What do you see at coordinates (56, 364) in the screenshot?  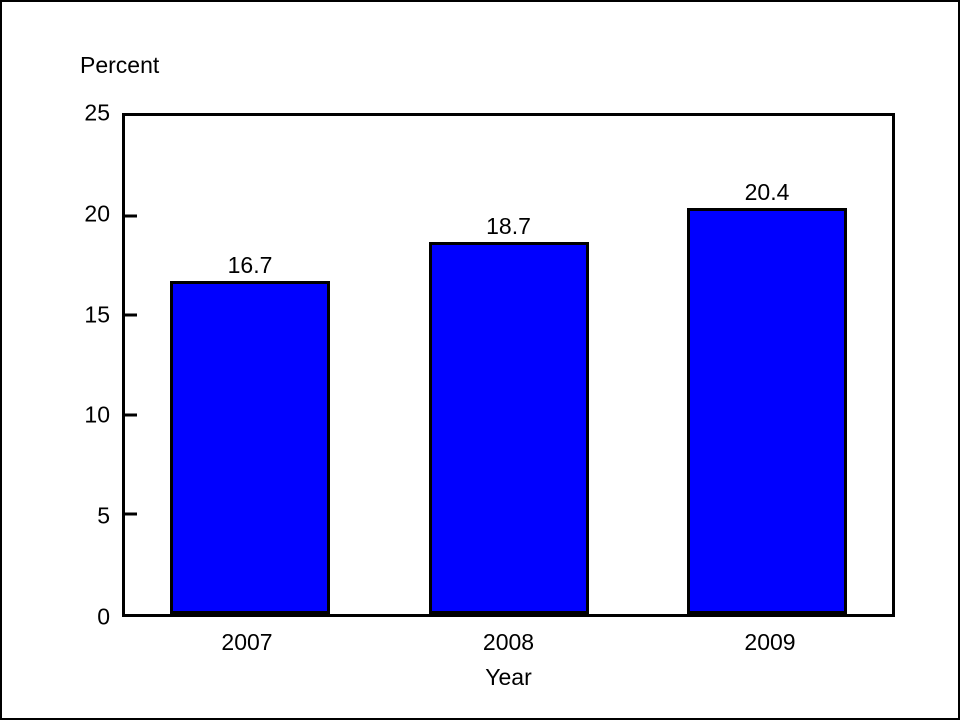 I see `y-axis-tick-labels: 0 5 10 15 20 25` at bounding box center [56, 364].